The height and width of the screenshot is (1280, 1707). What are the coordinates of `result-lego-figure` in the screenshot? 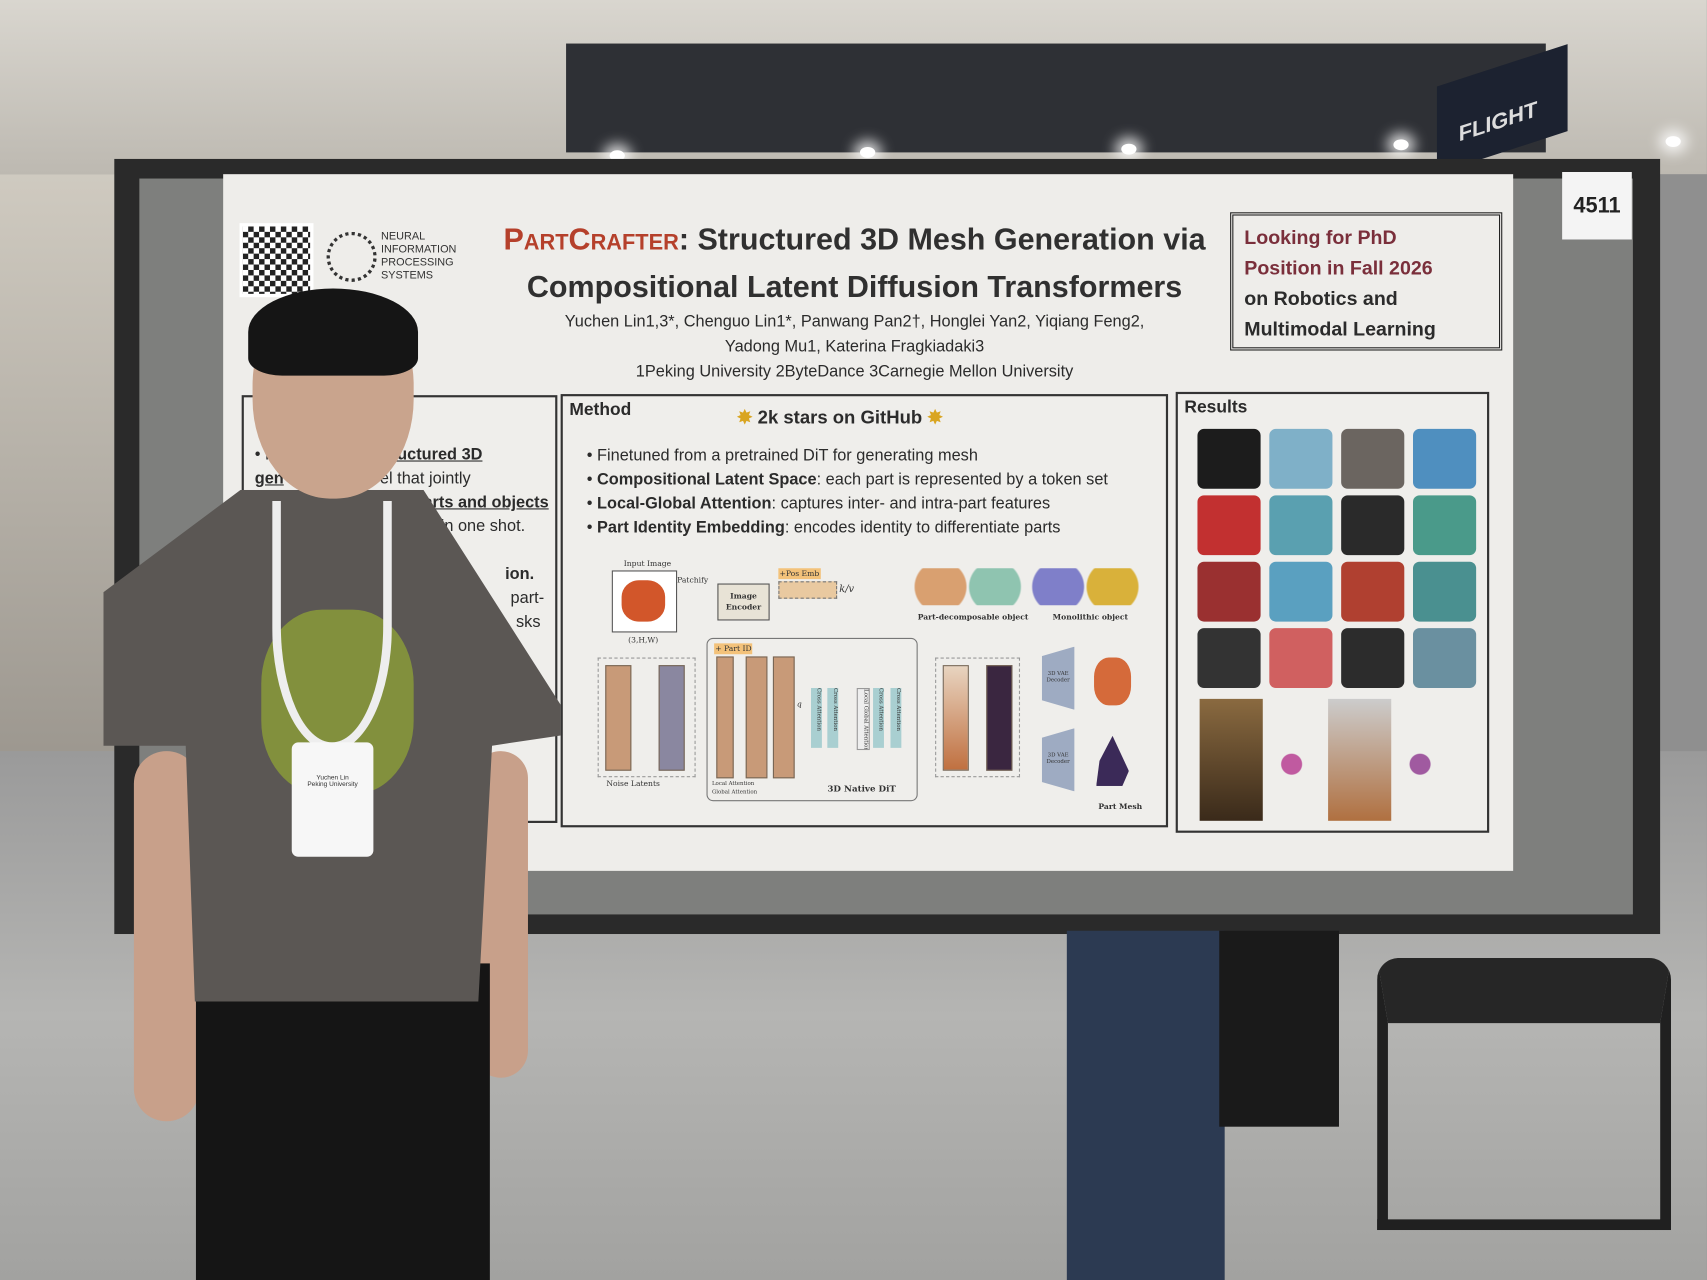 It's located at (1301, 458).